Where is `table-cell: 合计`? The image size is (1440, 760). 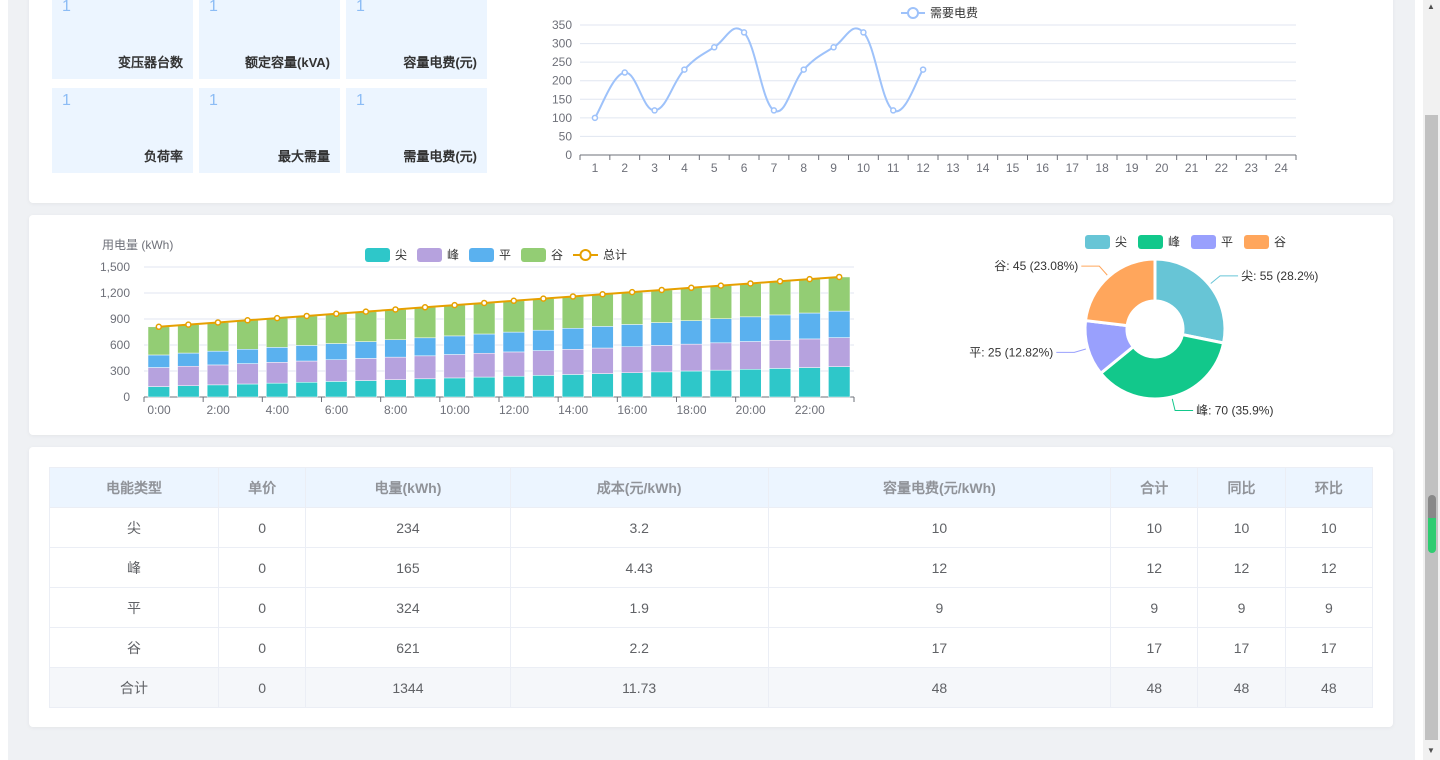 table-cell: 合计 is located at coordinates (134, 687).